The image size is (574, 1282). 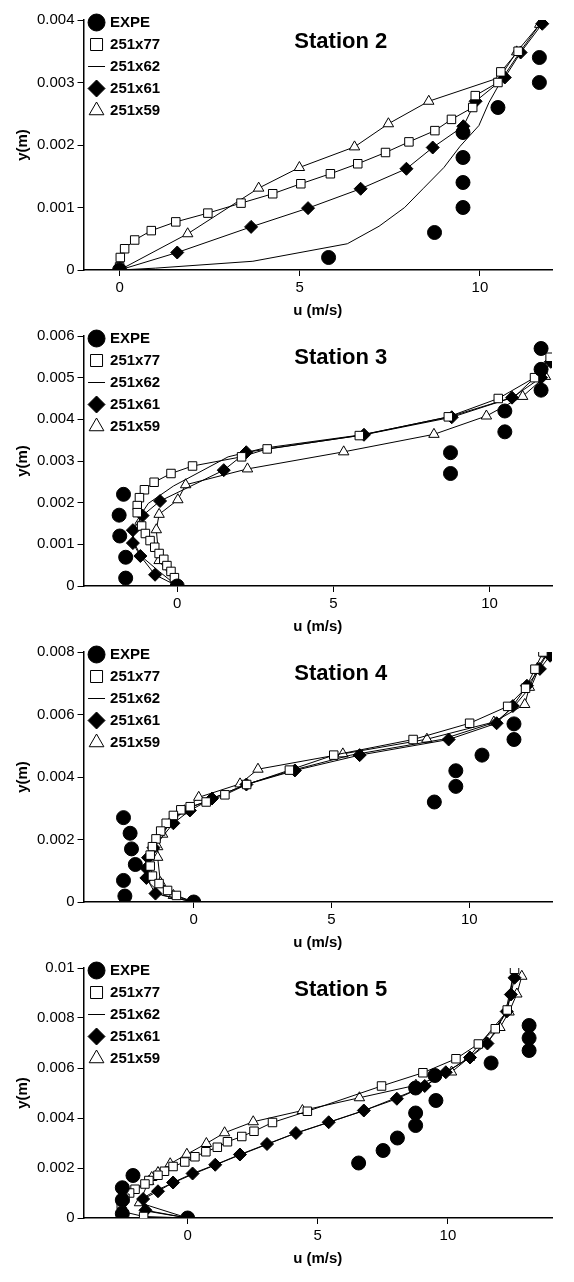 What do you see at coordinates (341, 41) in the screenshot?
I see `chart-title: Station 2` at bounding box center [341, 41].